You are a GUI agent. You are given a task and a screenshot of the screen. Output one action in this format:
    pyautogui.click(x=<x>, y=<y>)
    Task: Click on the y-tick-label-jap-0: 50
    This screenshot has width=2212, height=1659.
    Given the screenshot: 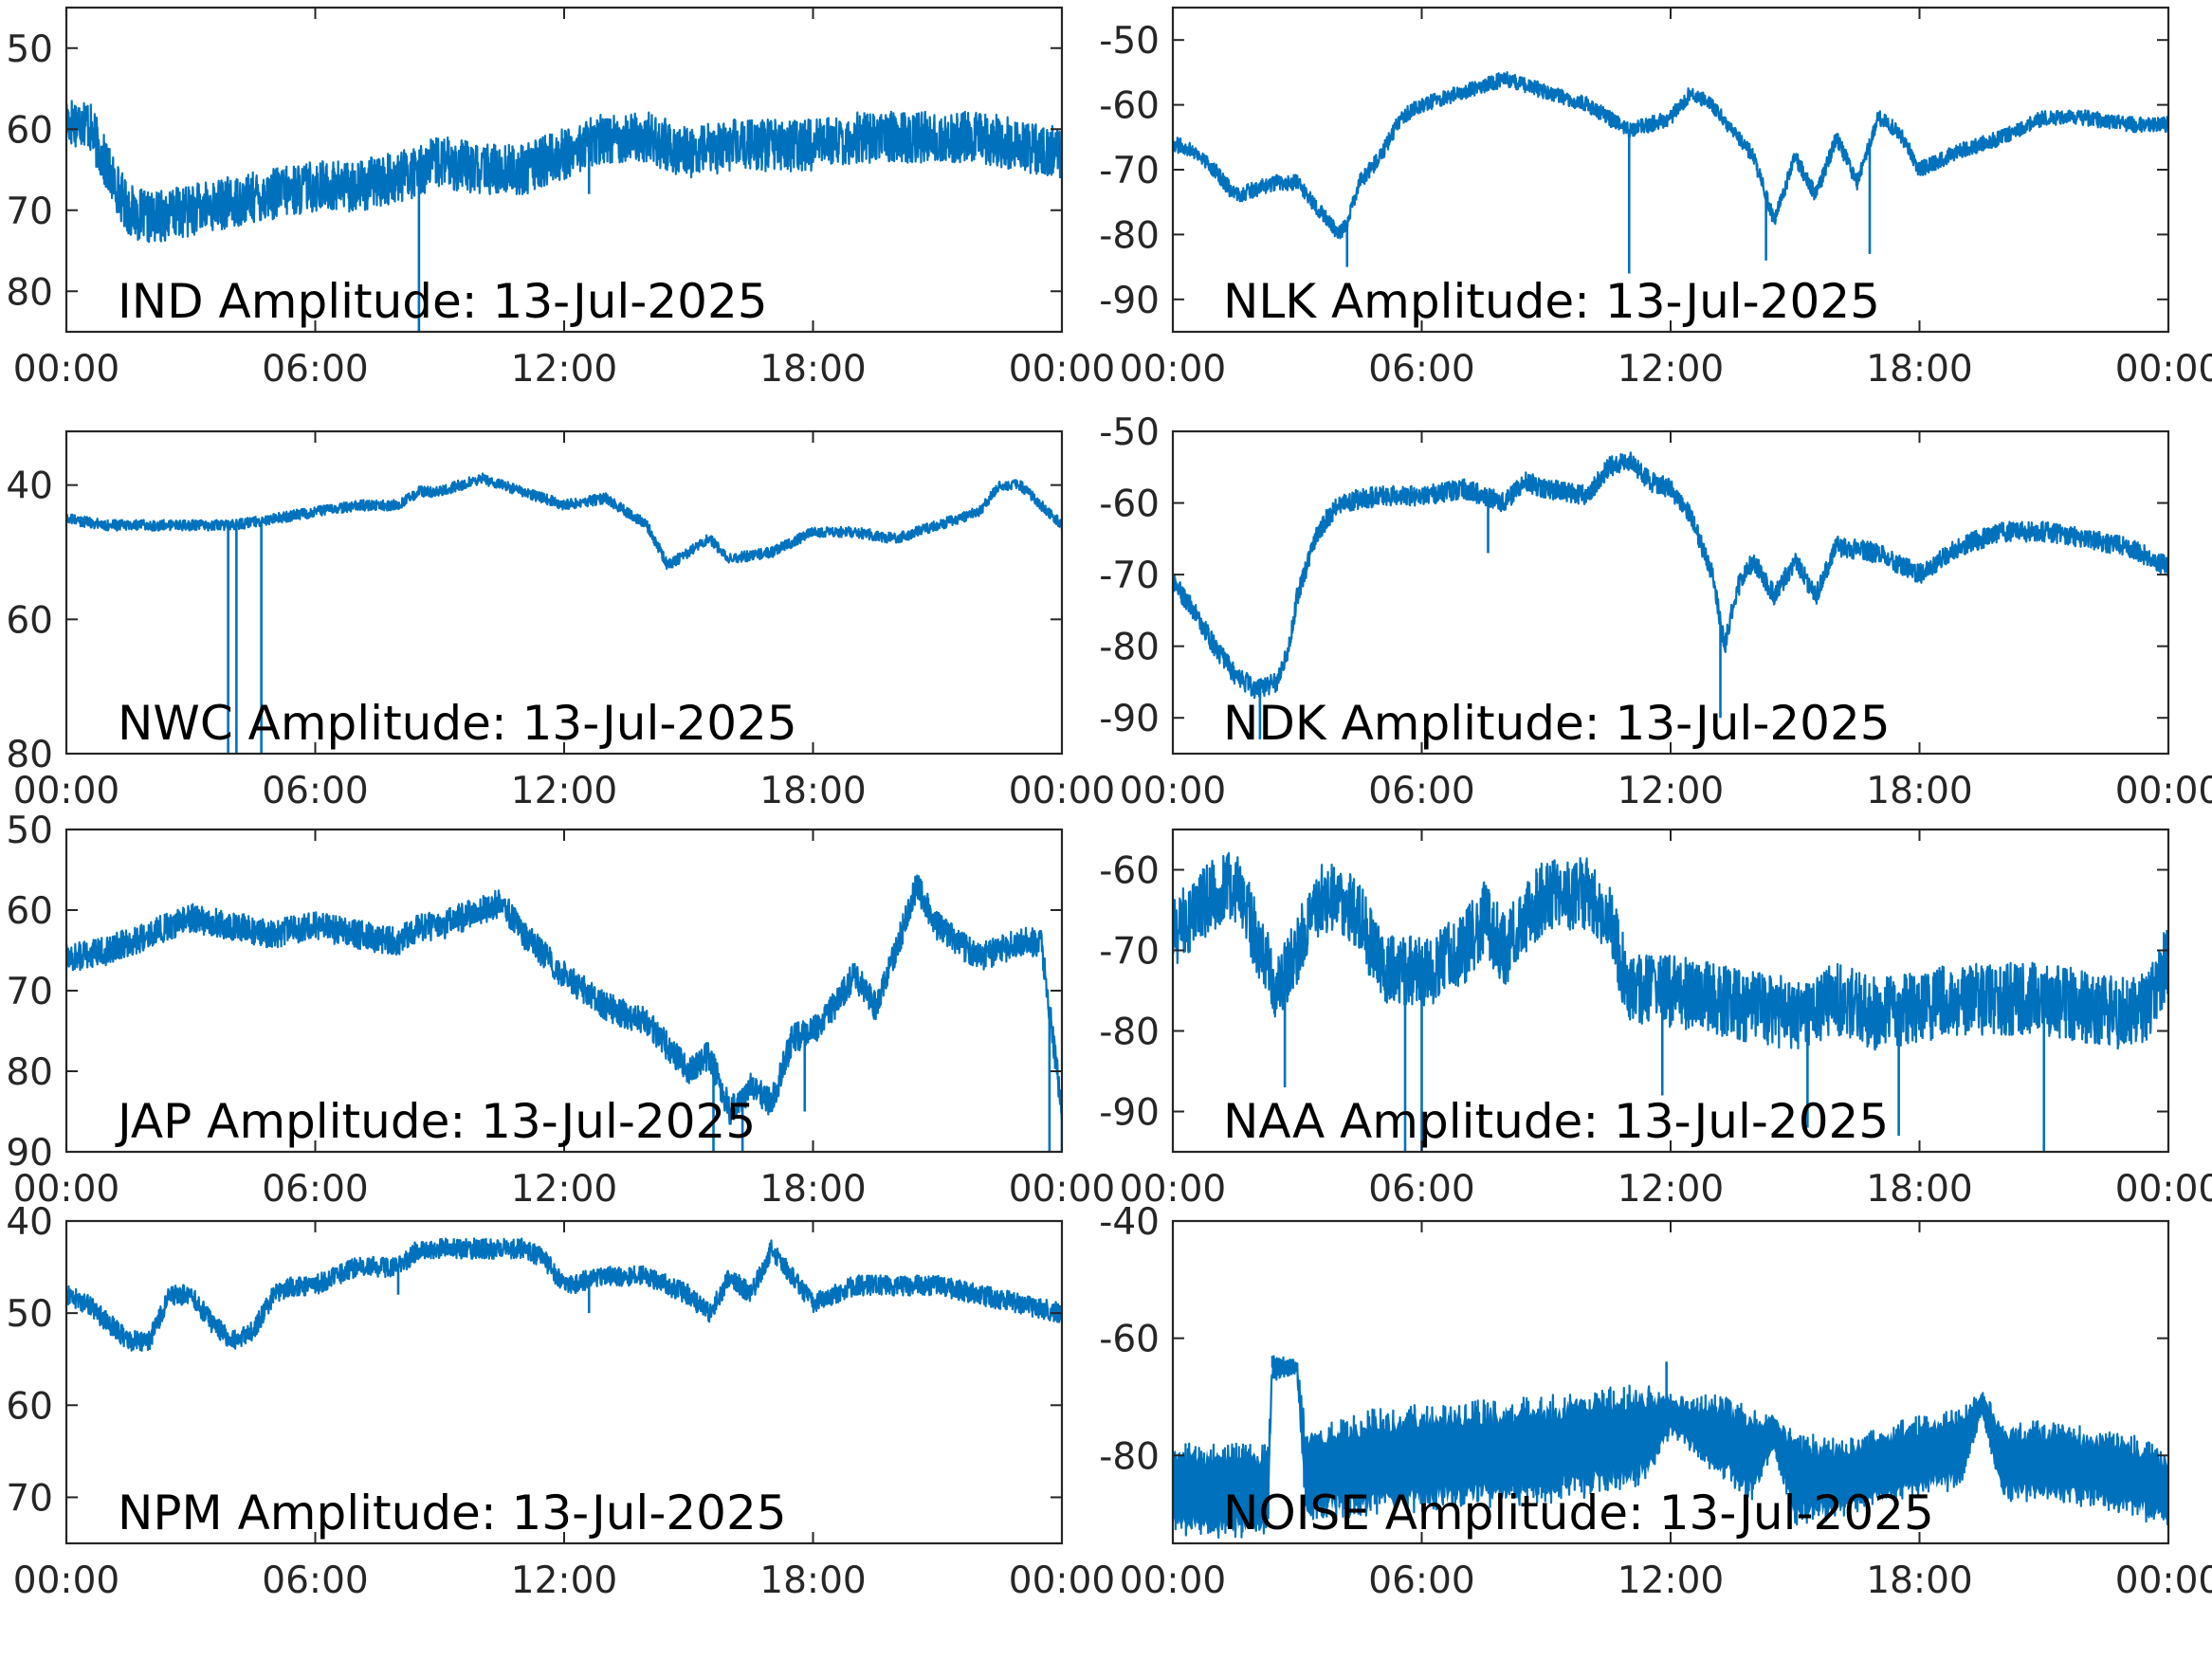 What is the action you would take?
    pyautogui.click(x=29, y=831)
    